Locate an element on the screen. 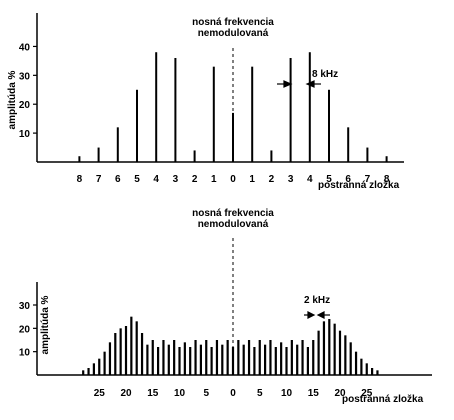 Image resolution: width=454 pixels, height=420 pixels. bottom-chart-x-axis-label: postranná zložka is located at coordinates (383, 399).